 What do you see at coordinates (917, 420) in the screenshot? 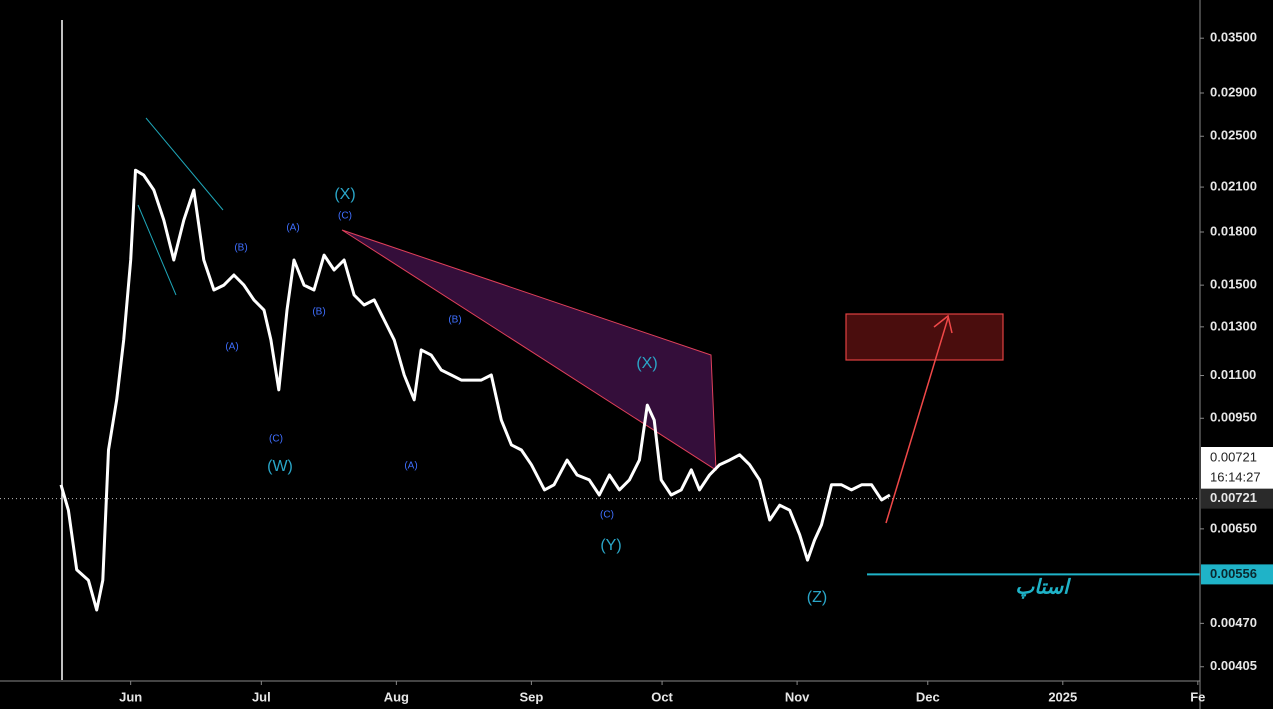
I see `arrow` at bounding box center [917, 420].